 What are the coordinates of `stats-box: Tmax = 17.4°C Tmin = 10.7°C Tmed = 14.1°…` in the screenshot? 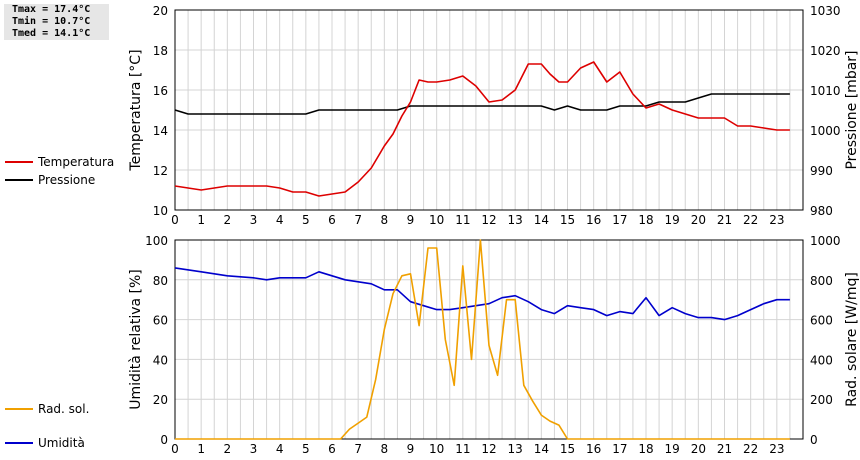 It's located at (56, 22).